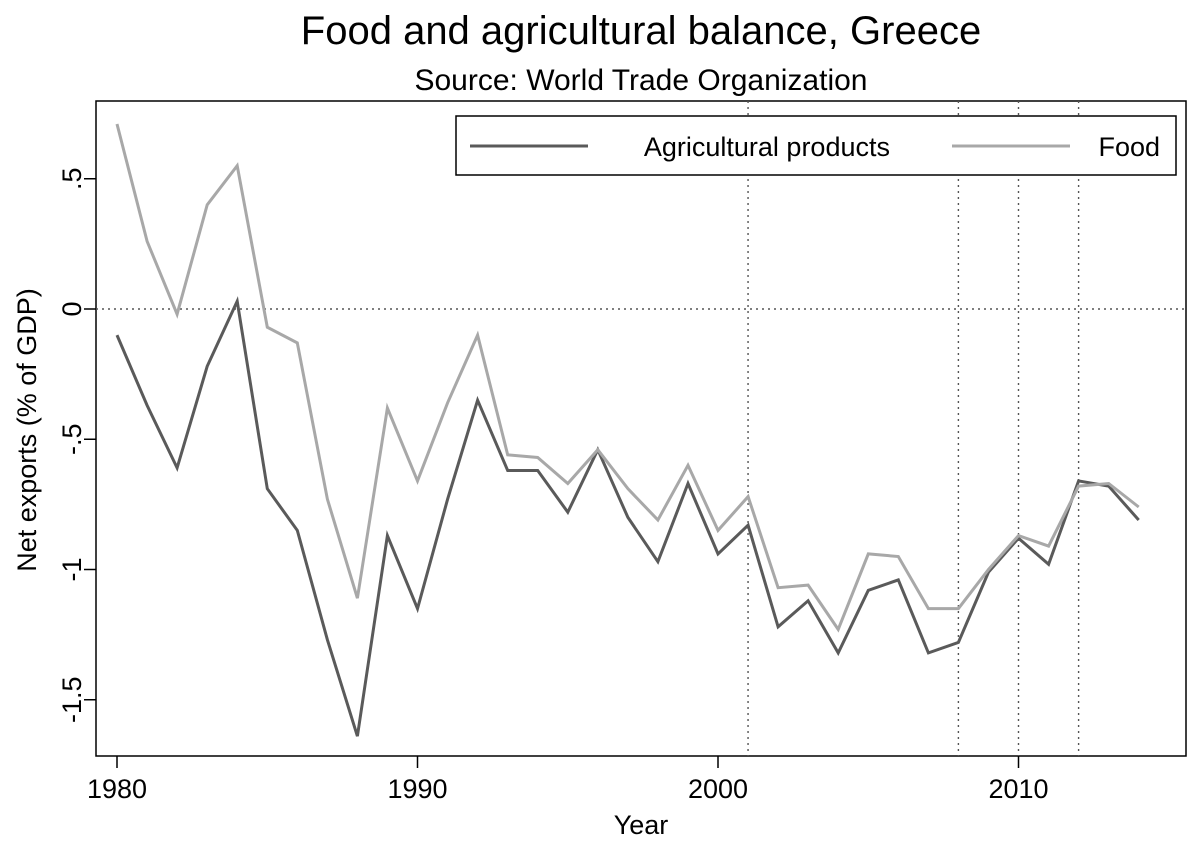  I want to click on y-axis: .5 0 -.5 -1 -1.5, so click(76, 445).